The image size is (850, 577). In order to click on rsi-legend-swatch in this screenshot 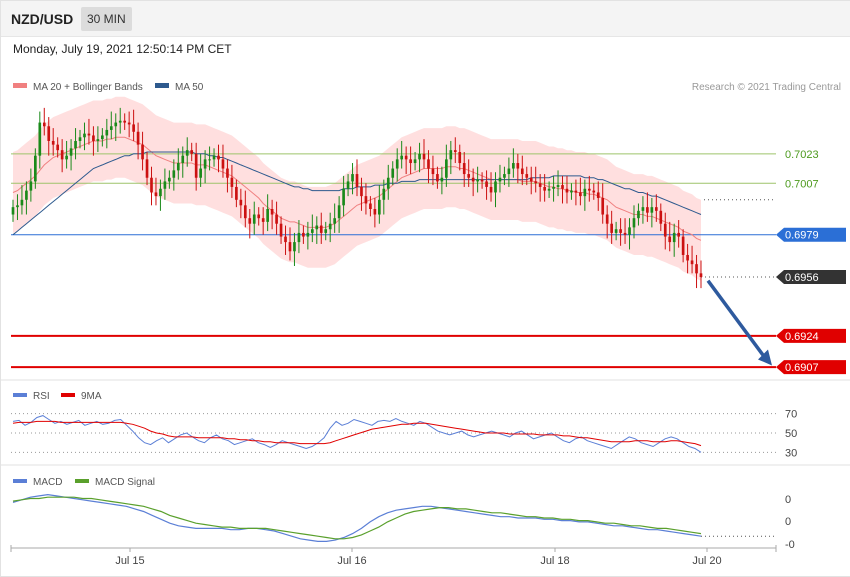, I will do `click(20, 395)`.